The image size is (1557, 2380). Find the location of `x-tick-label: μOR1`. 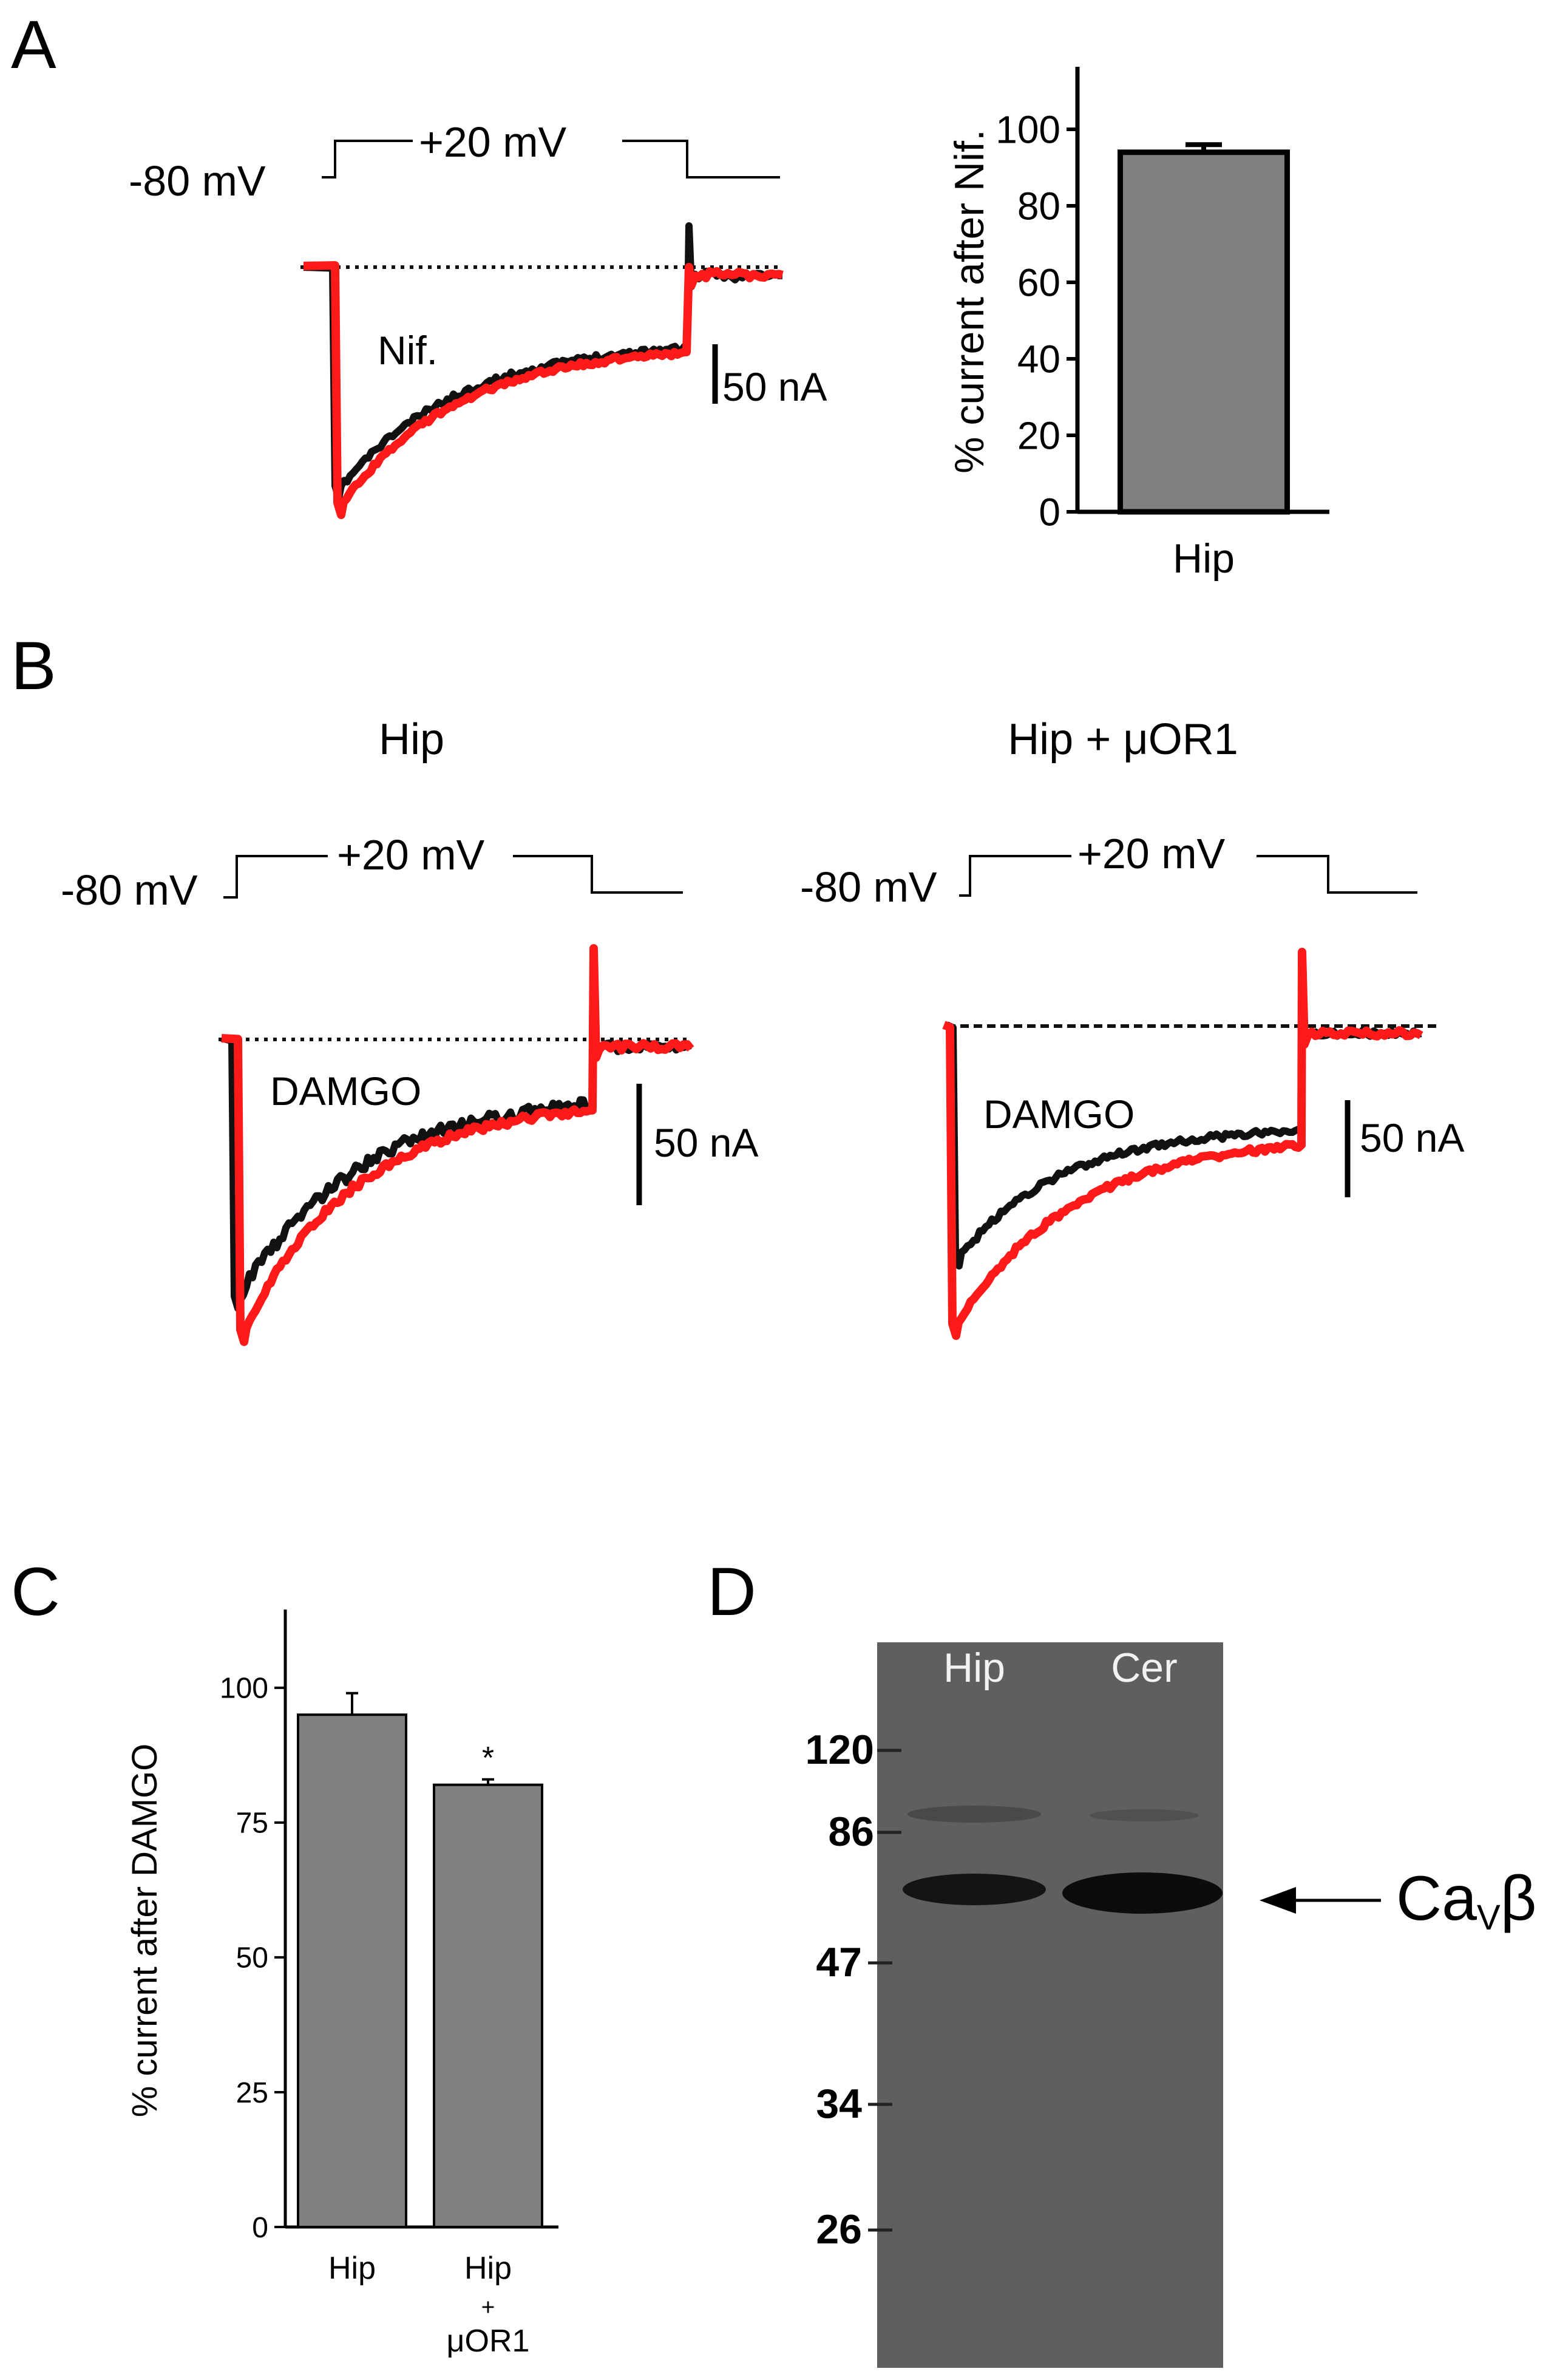

x-tick-label: μOR1 is located at coordinates (488, 2341).